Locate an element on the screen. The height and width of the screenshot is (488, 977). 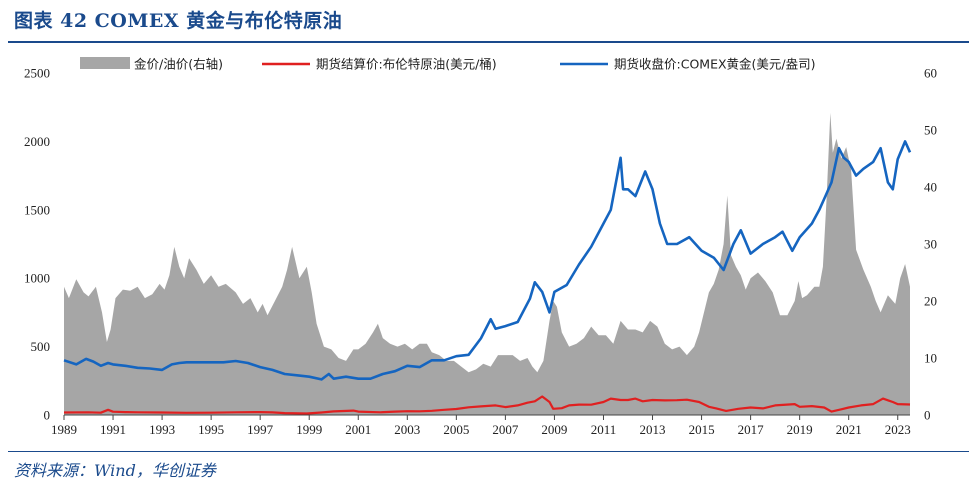
x-tick-label: 2009 is located at coordinates (554, 429).